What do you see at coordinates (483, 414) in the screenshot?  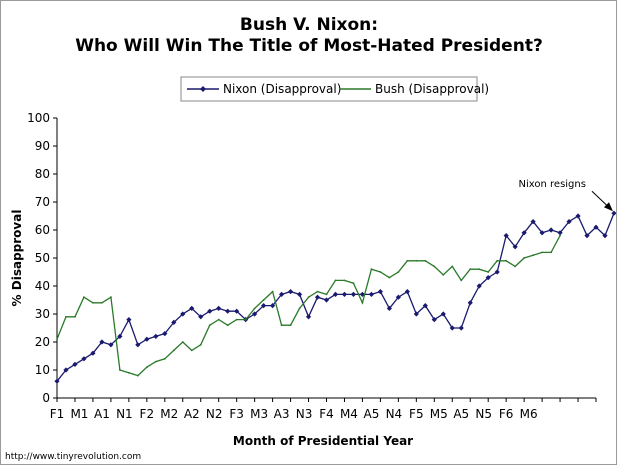 I see `x-tick-label: N5` at bounding box center [483, 414].